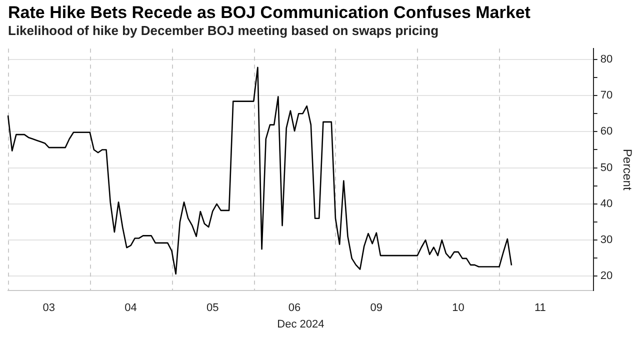 This screenshot has width=644, height=340. What do you see at coordinates (606, 59) in the screenshot?
I see `y-tick-label: 80` at bounding box center [606, 59].